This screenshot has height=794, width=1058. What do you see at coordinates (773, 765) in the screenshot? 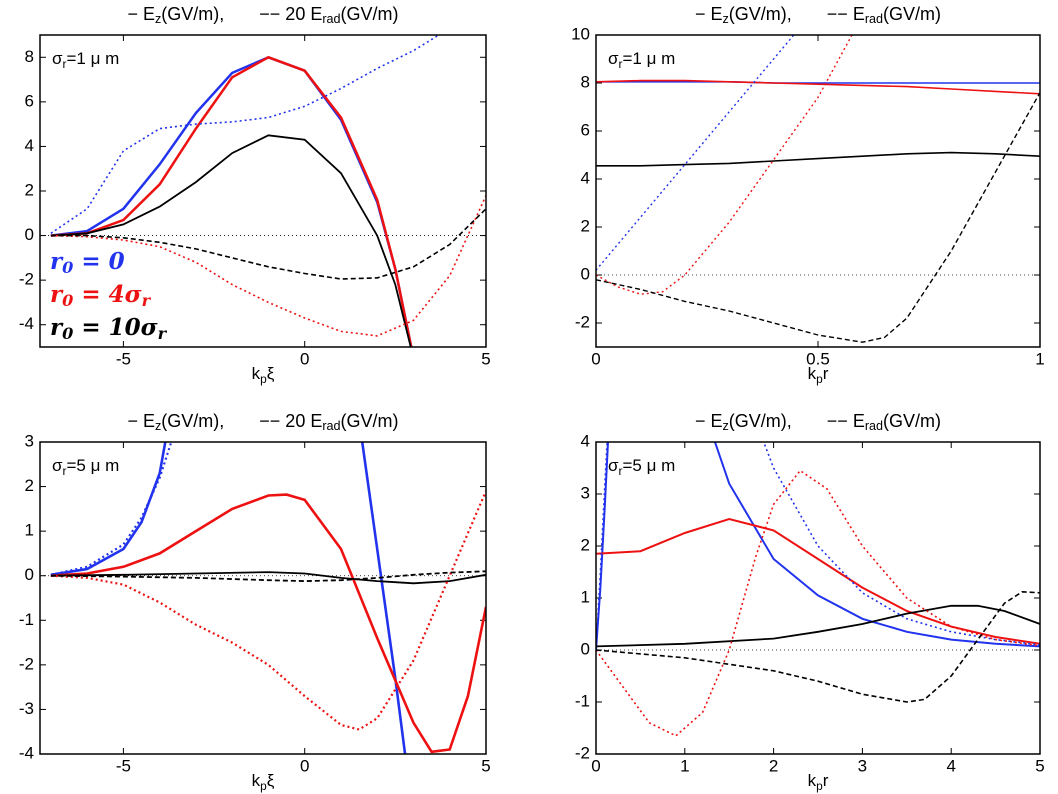
I see `x-tick-label: 2` at bounding box center [773, 765].